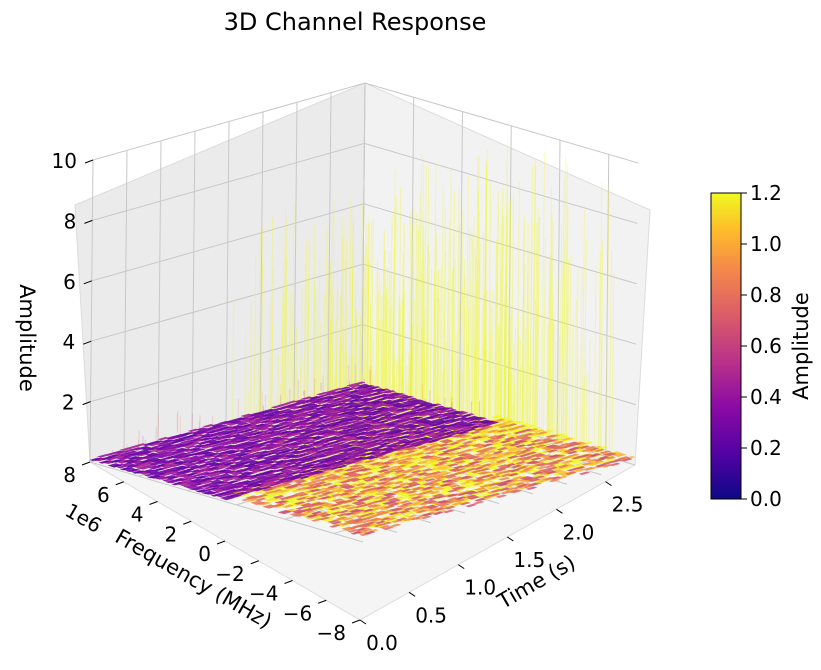  I want to click on t-tick-label: 1.0, so click(480, 588).